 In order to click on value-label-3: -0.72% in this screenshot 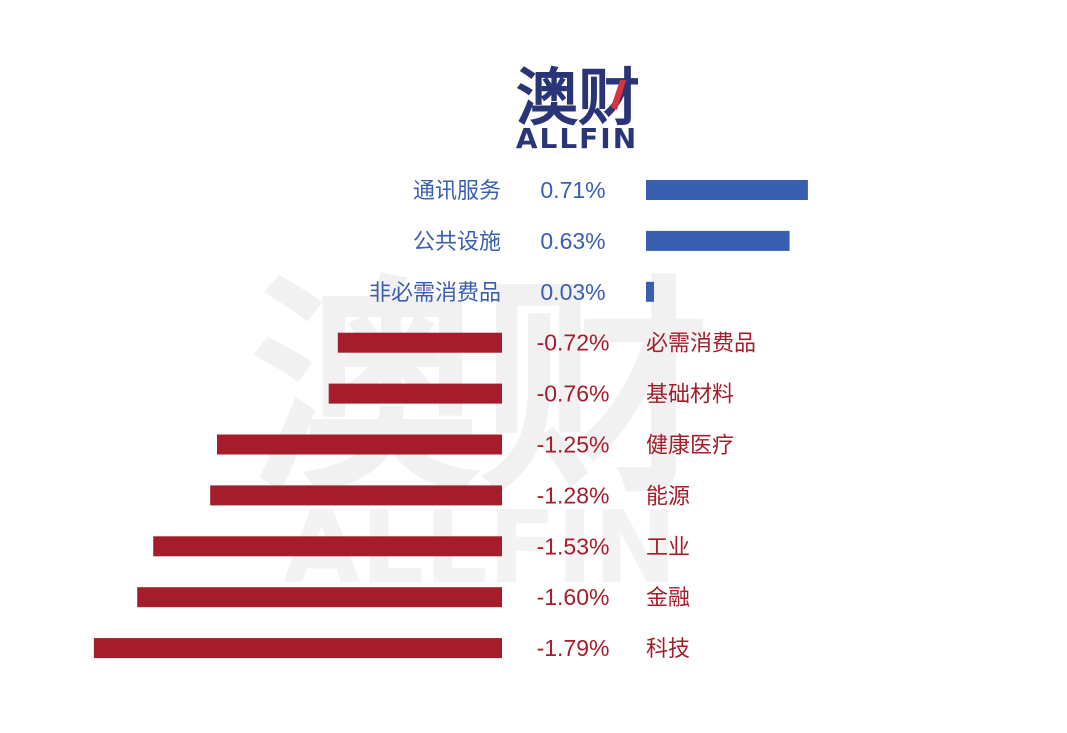, I will do `click(573, 343)`.